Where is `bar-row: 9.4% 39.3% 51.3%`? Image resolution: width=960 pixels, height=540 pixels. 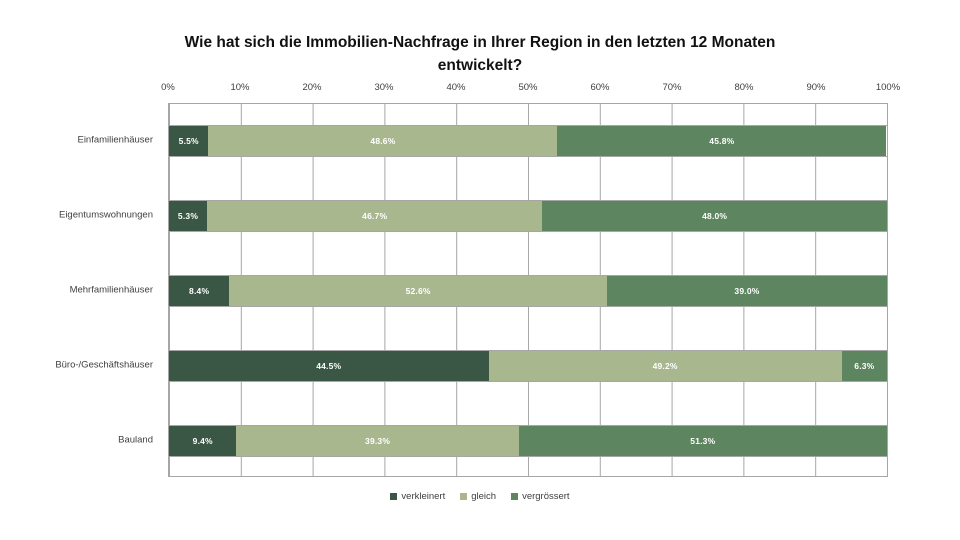 bar-row: 9.4% 39.3% 51.3% is located at coordinates (528, 440).